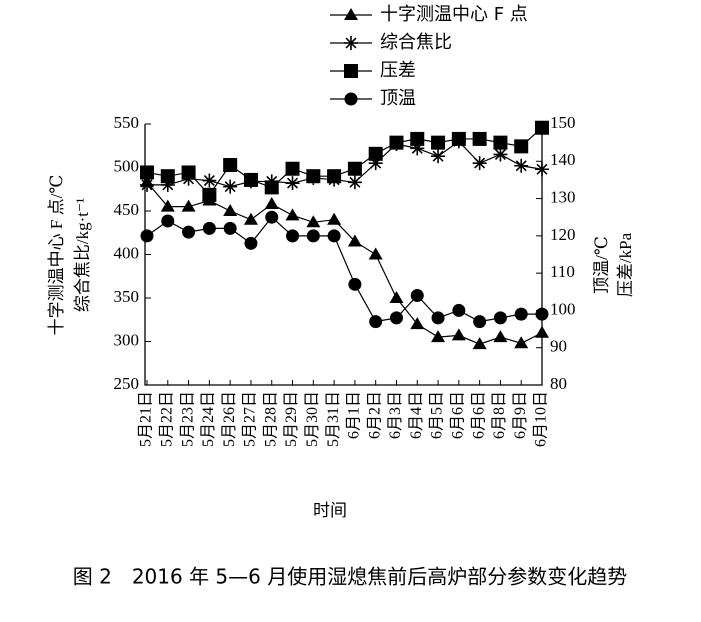  Describe the element at coordinates (208, 419) in the screenshot. I see `x-tick-label: 5月24日` at that location.